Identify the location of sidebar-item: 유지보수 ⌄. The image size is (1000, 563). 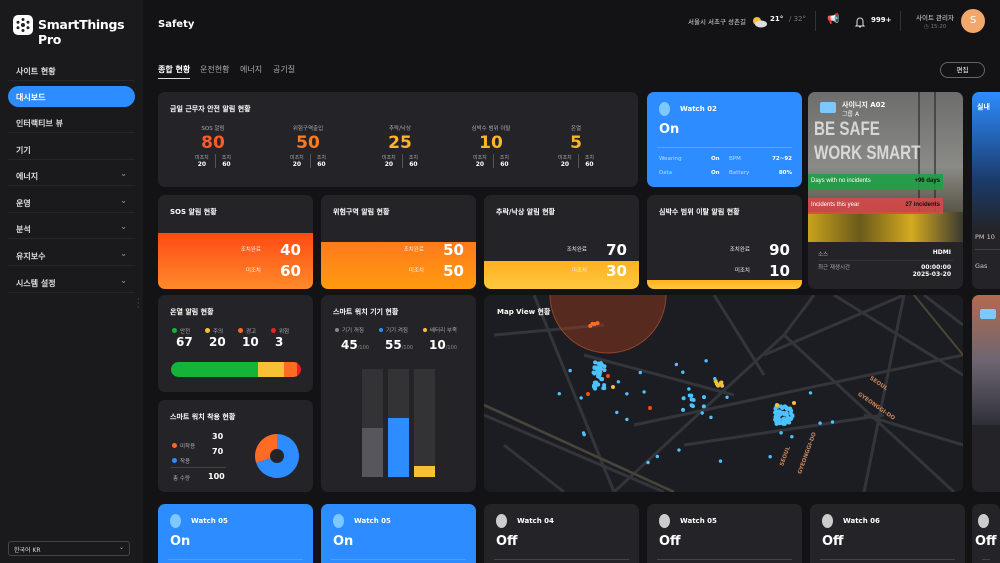
(71, 255).